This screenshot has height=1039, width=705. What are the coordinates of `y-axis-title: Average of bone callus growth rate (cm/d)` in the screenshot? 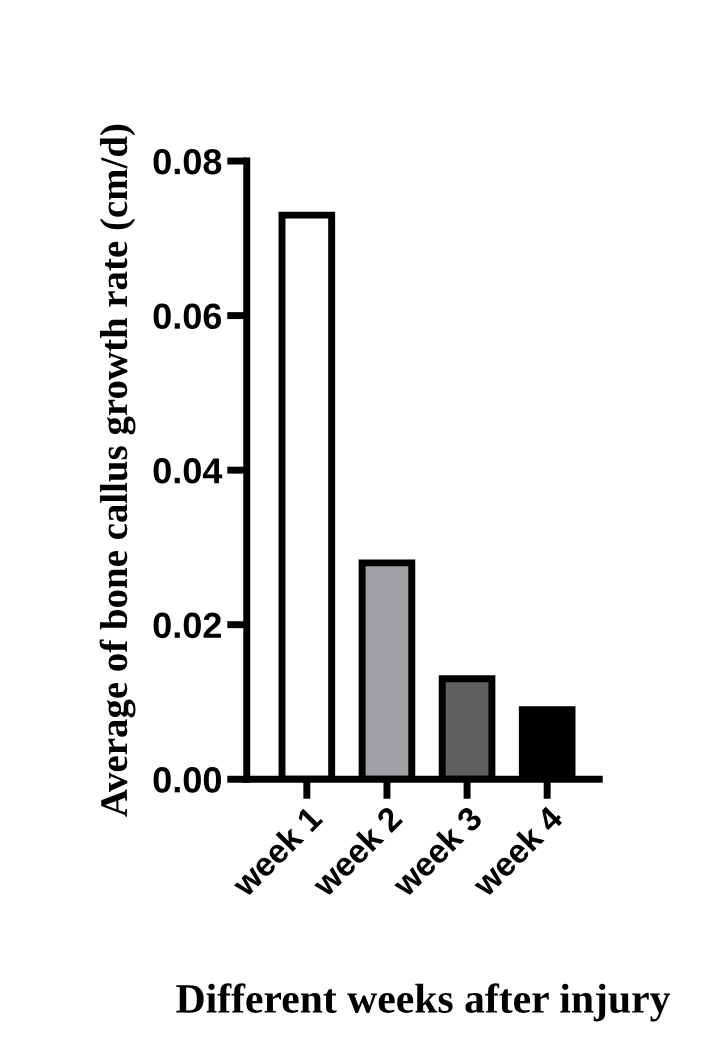 It's located at (117, 470).